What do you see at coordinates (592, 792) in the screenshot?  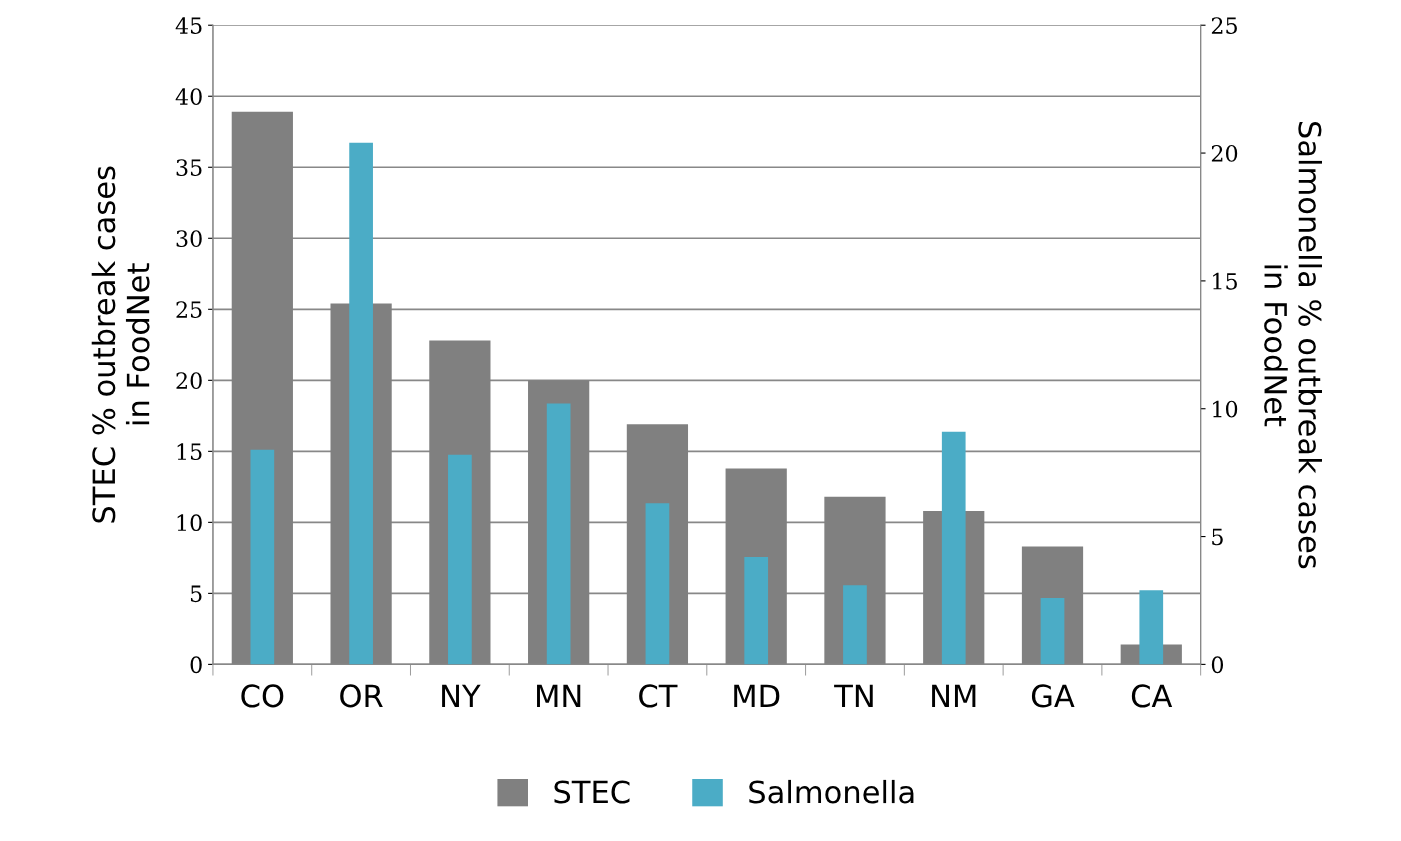 I see `legend-label: STEC` at bounding box center [592, 792].